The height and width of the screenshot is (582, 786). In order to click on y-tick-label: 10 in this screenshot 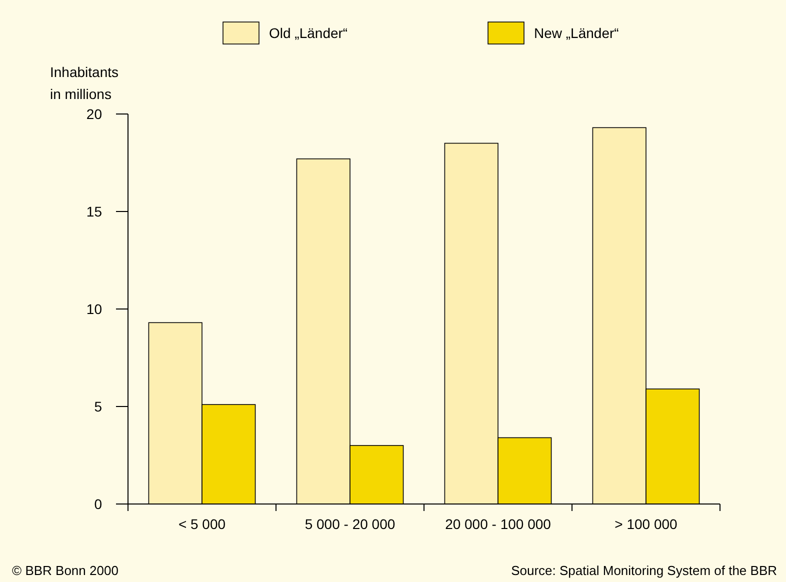, I will do `click(94, 309)`.